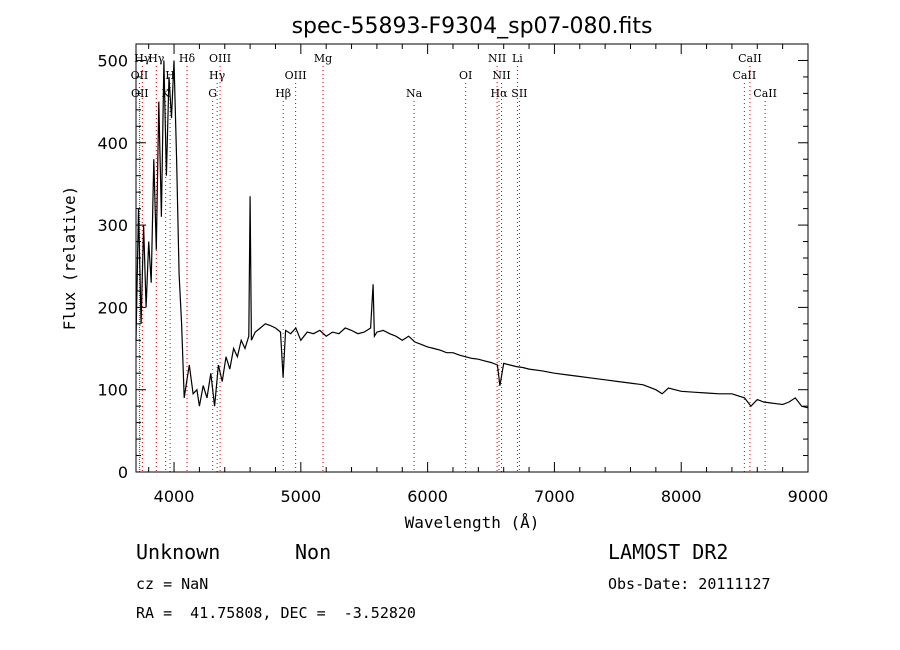  What do you see at coordinates (178, 552) in the screenshot?
I see `object-class: Unknown` at bounding box center [178, 552].